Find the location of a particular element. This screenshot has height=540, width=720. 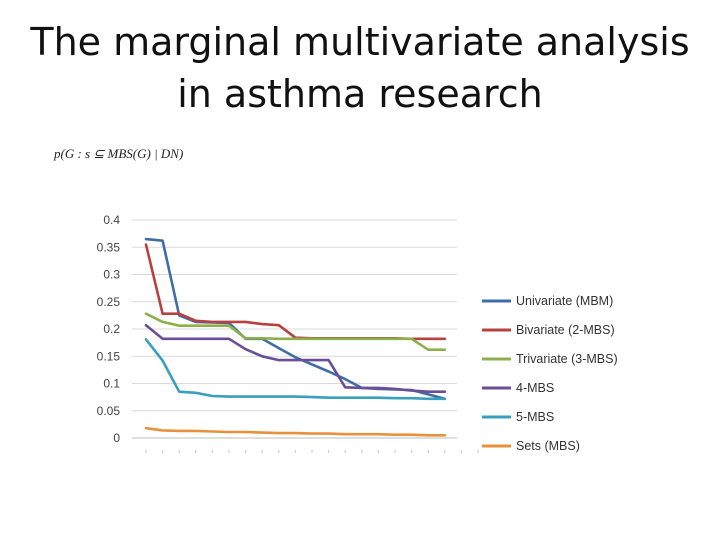

probability-formula: p(G : s ⊆ MBS(G) | DN) is located at coordinates (119, 153).